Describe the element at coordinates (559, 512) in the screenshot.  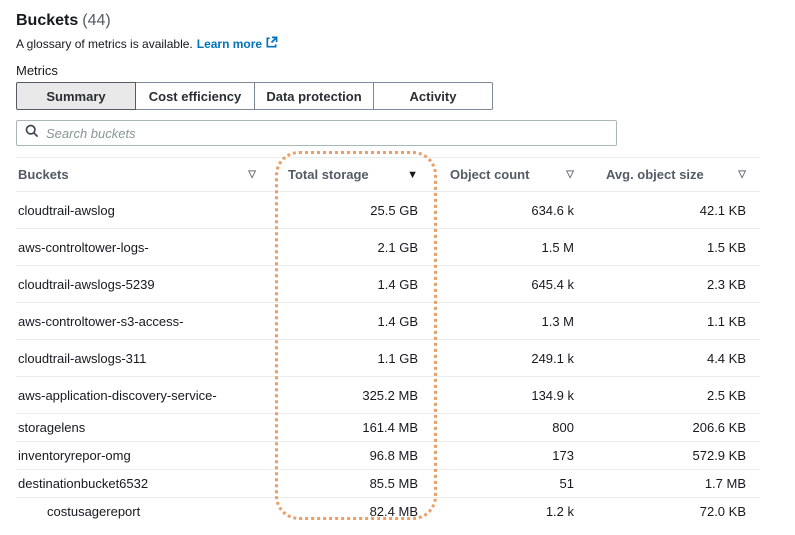
I see `object-count-cell: 1.2 k` at that location.